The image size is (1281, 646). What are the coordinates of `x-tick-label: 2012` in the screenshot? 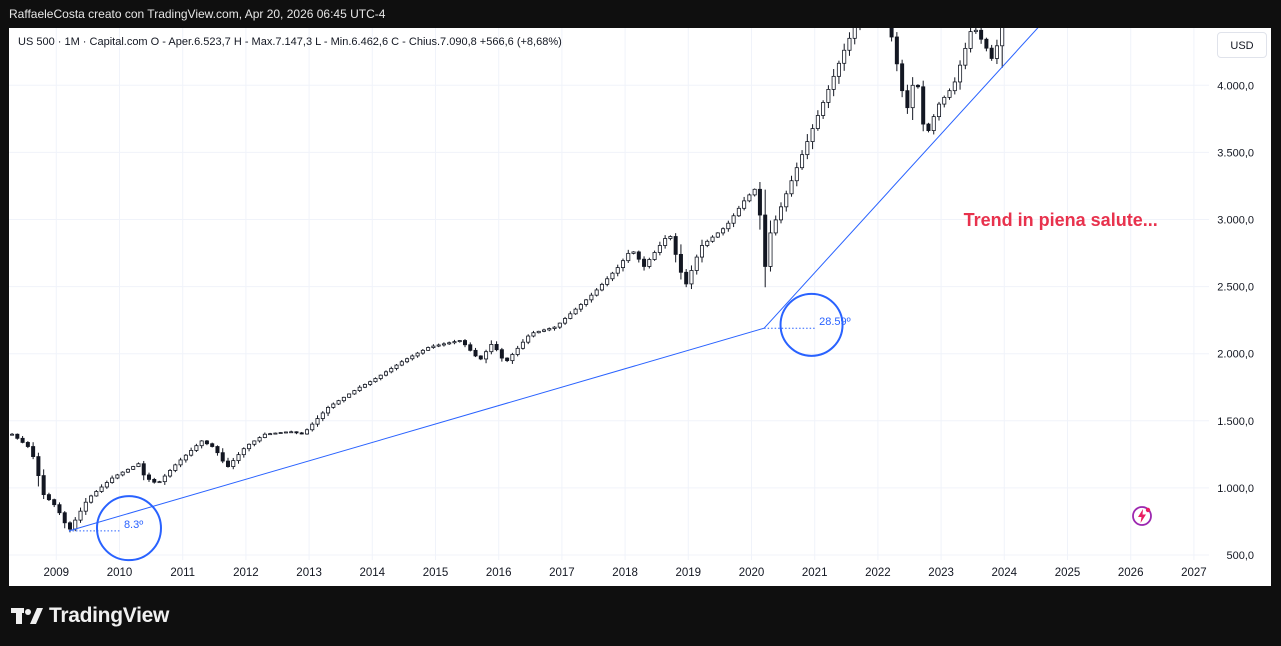 It's located at (246, 573).